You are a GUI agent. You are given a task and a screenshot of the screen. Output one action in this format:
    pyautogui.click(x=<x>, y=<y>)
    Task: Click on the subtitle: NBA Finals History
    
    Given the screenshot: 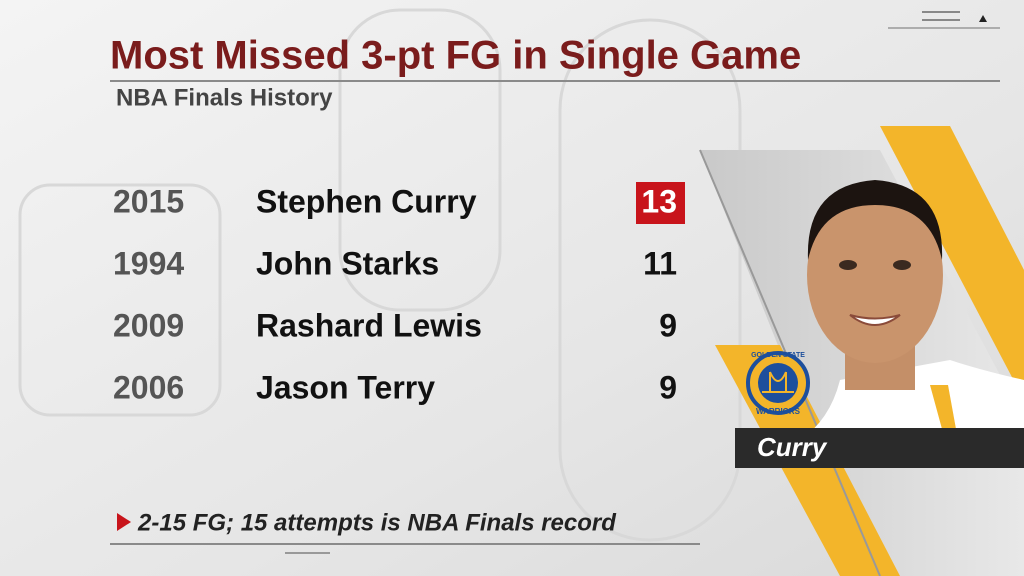 What is the action you would take?
    pyautogui.click(x=224, y=97)
    